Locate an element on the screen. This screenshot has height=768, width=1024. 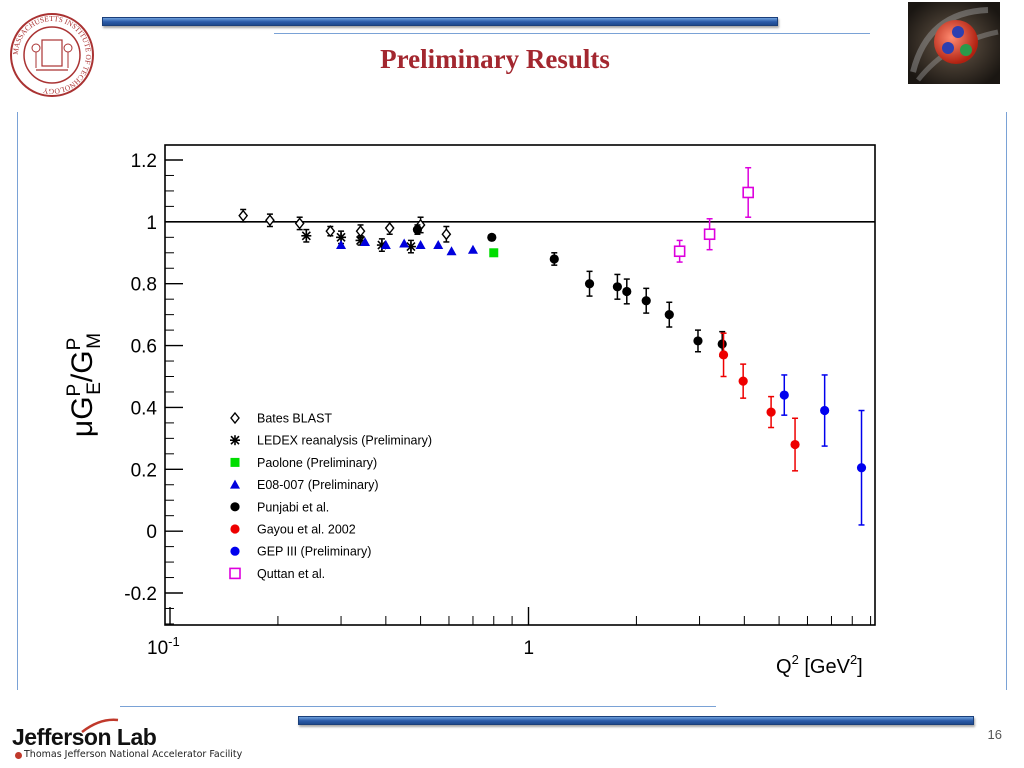
legend-label: Quttan et al. is located at coordinates (291, 574).